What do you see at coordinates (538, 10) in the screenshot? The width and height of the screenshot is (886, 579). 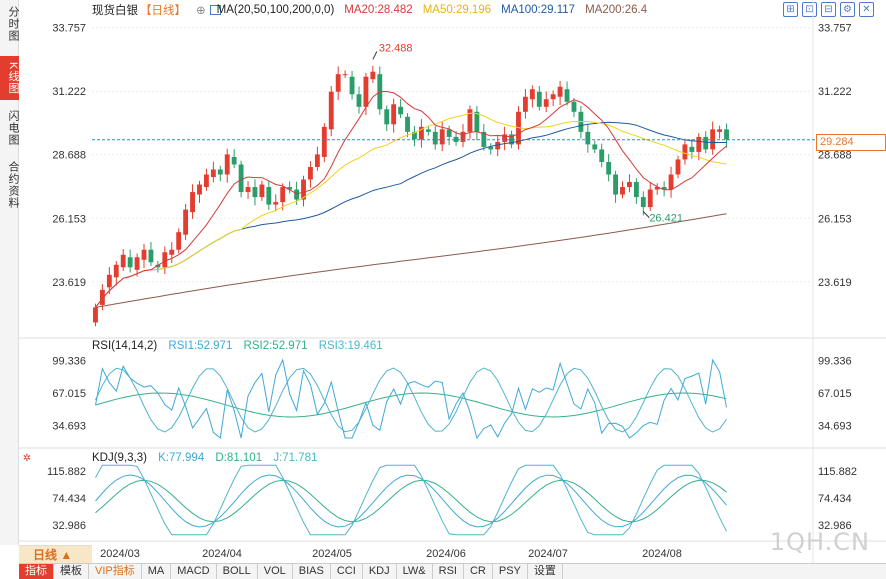 I see `ma100-value: MA100:29.117` at bounding box center [538, 10].